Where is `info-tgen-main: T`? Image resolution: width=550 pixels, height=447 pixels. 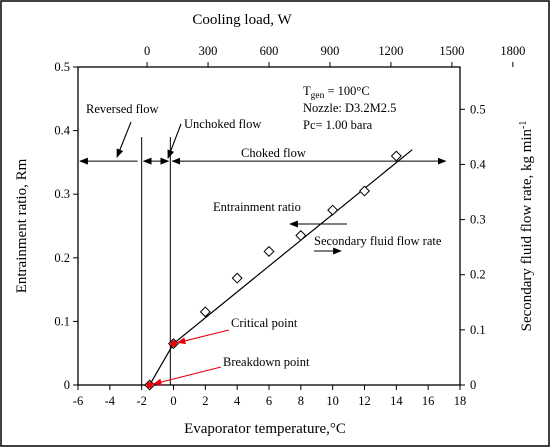 info-tgen-main: T is located at coordinates (307, 91).